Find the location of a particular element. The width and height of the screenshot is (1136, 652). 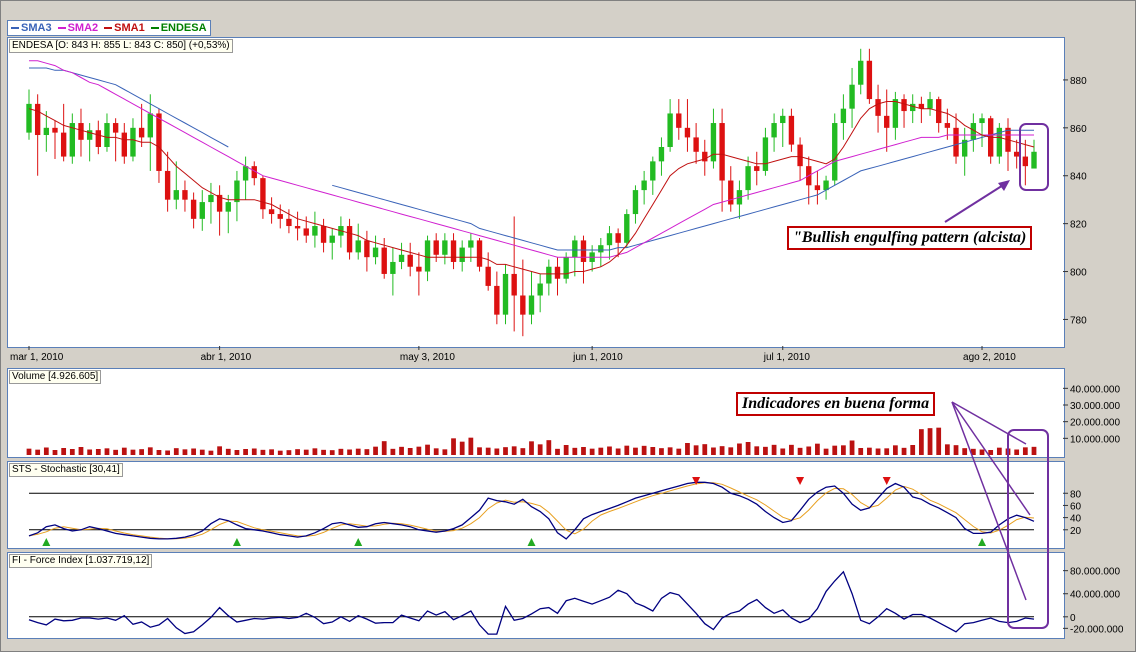

legend-item-sma3: SMA3 is located at coordinates (31, 28).